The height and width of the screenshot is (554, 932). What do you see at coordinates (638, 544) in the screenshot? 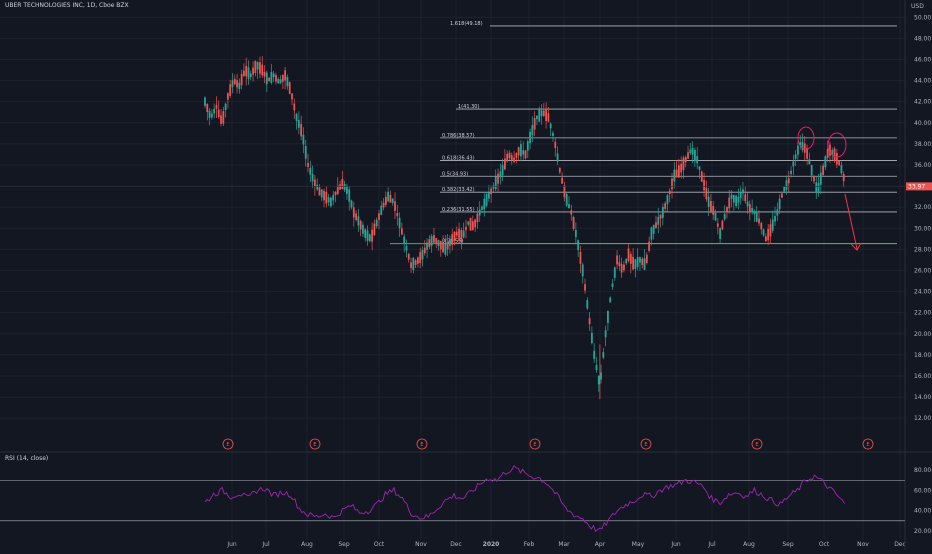
I see `x-tick-label: May` at bounding box center [638, 544].